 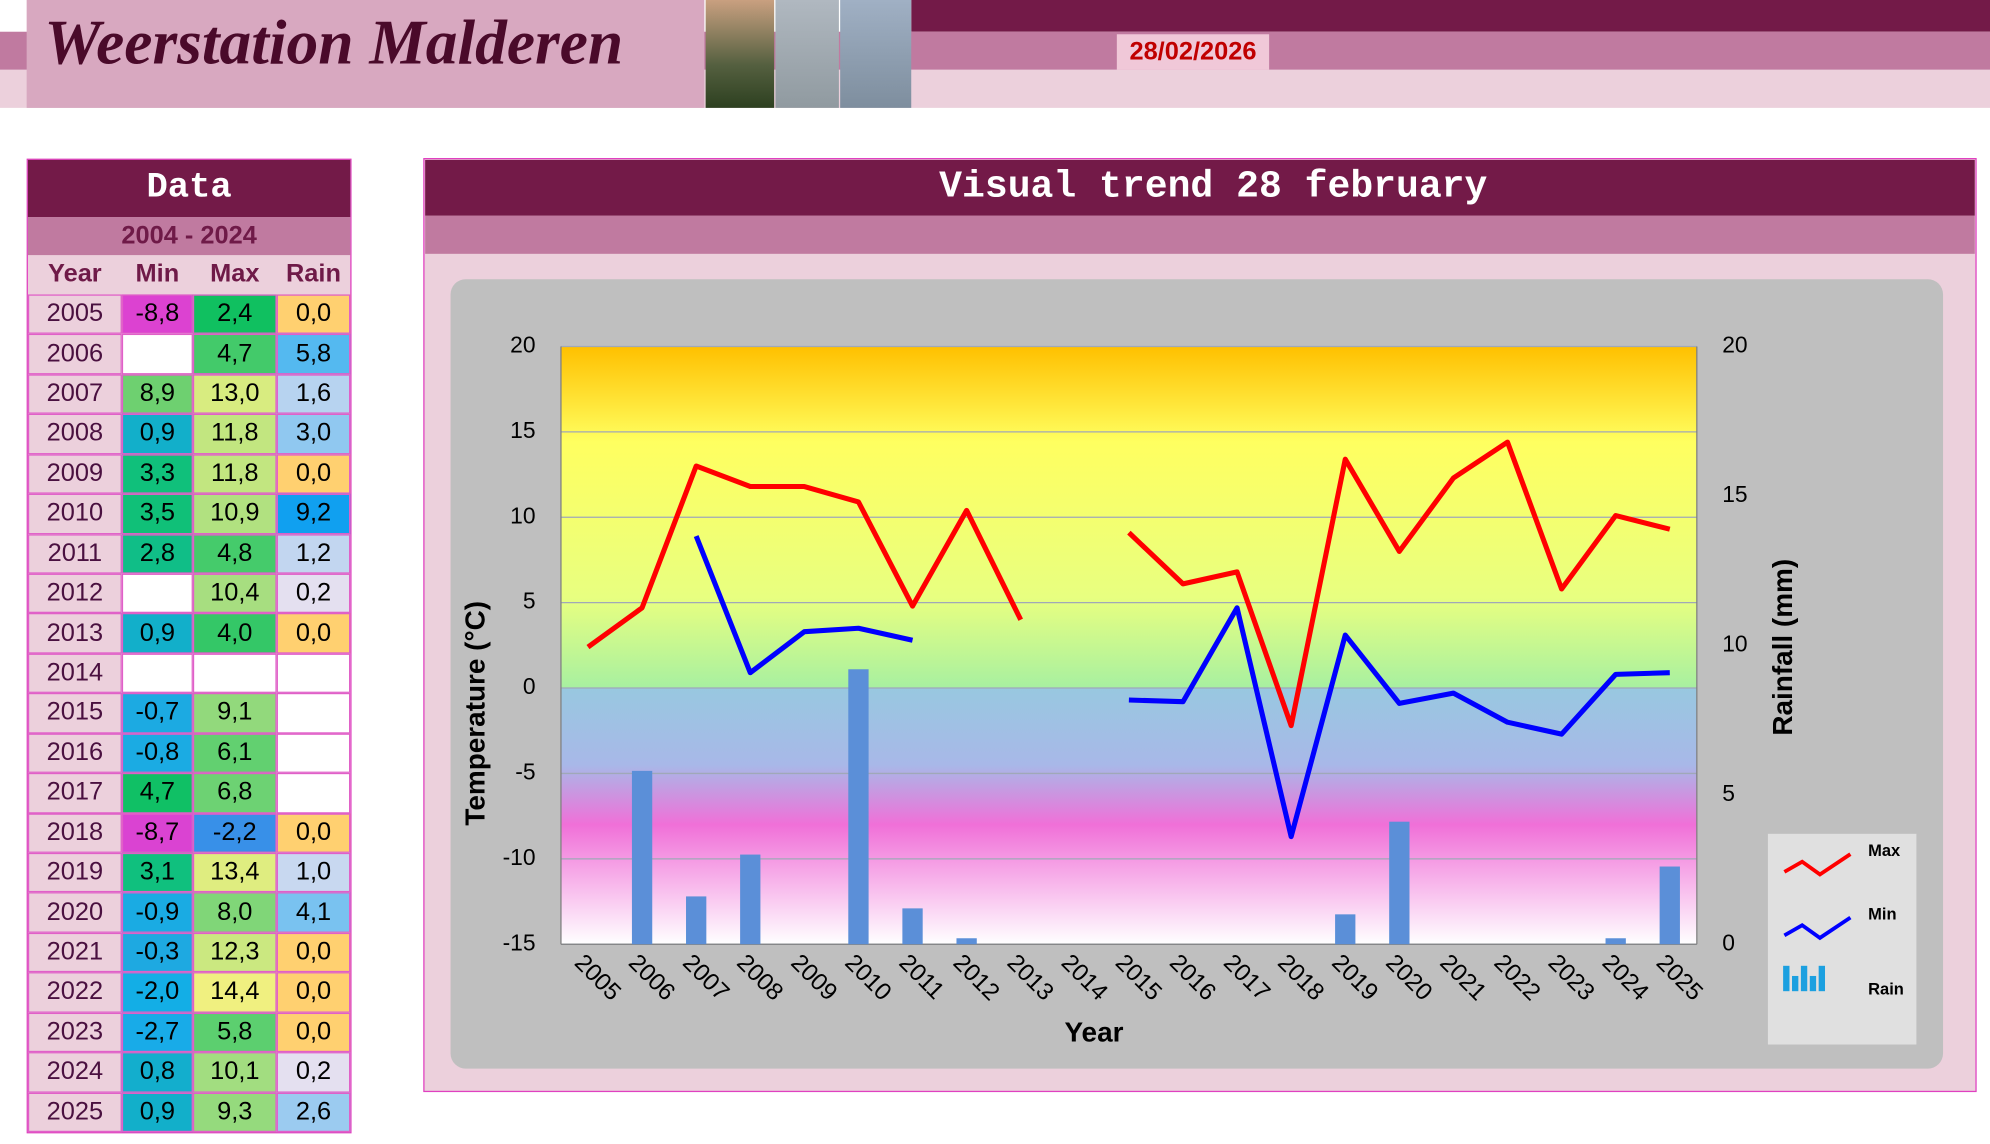 What do you see at coordinates (157, 553) in the screenshot?
I see `table-cell: 2,8` at bounding box center [157, 553].